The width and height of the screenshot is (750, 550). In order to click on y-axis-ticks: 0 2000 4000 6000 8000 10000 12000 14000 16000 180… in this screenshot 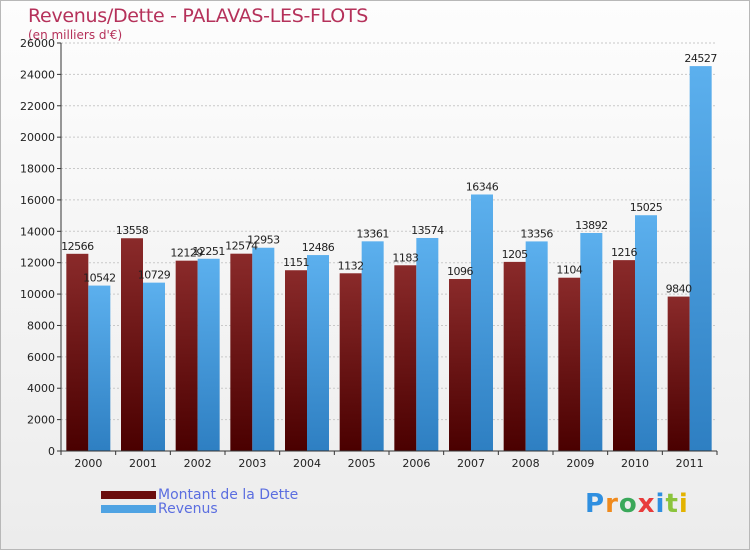, I will do `click(40, 247)`.